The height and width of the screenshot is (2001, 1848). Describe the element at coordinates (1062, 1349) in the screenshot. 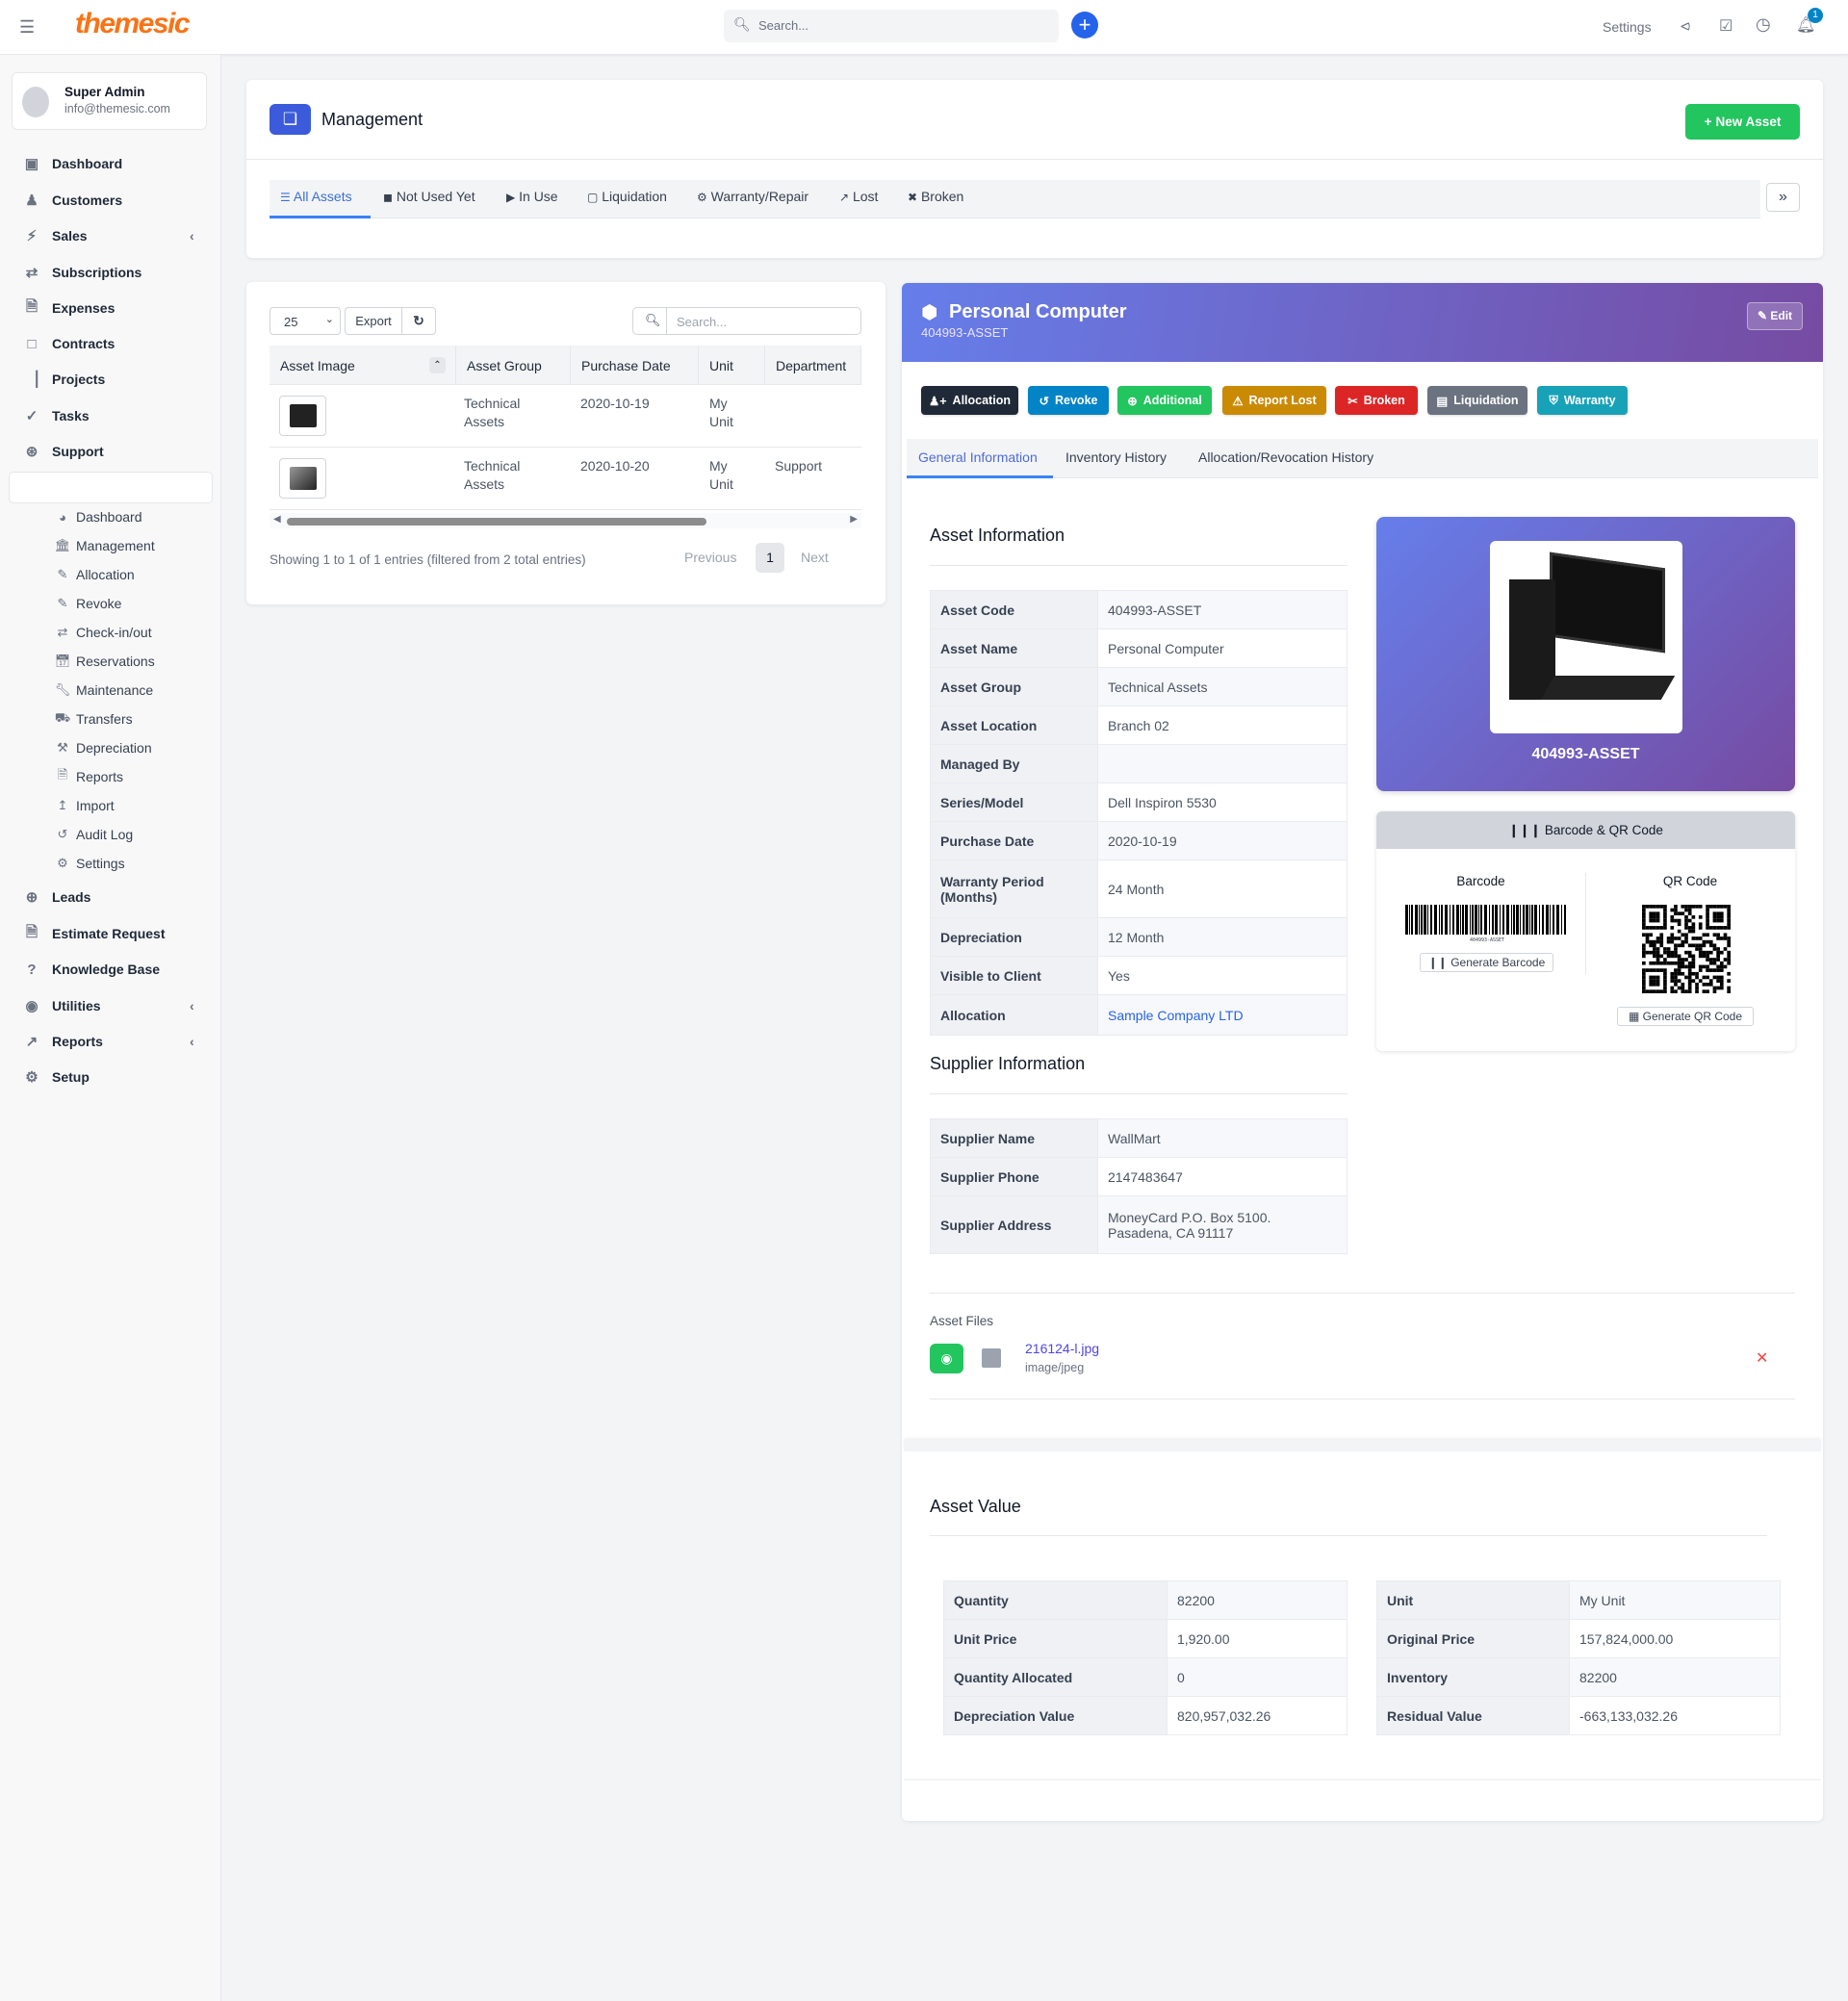

I see `file-name-link: 216124-l.jpg` at that location.